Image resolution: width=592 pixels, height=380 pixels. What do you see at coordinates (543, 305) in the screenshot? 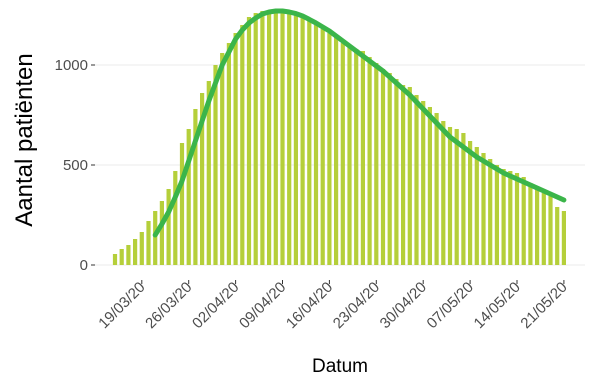
I see `x-tick-label: 21/05/20` at bounding box center [543, 305].